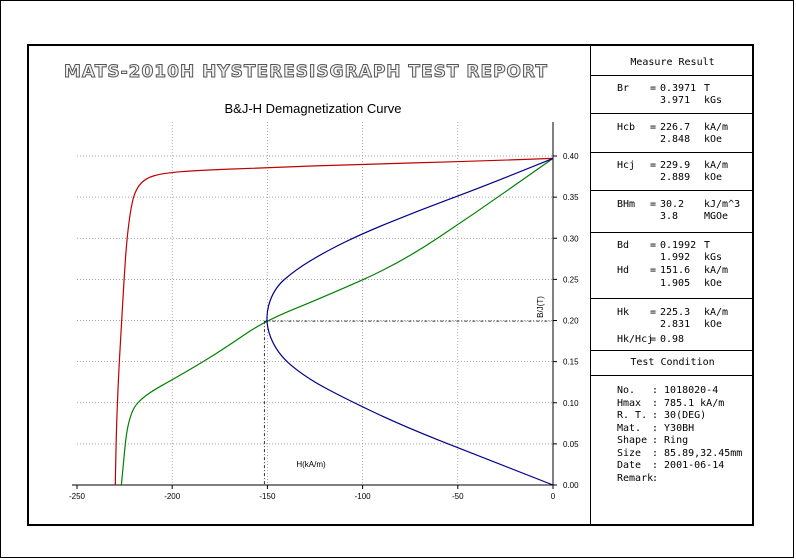  What do you see at coordinates (571, 156) in the screenshot?
I see `y-tick-label: 0.40` at bounding box center [571, 156].